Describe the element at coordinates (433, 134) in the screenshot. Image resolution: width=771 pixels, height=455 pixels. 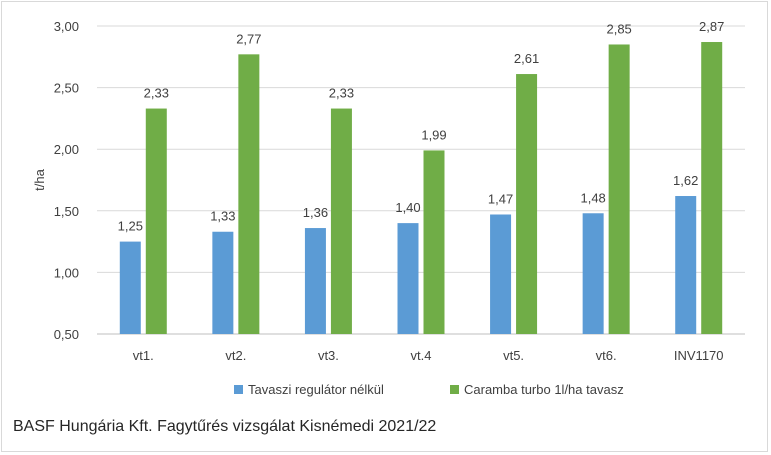
I see `data-label: 1,99` at that location.